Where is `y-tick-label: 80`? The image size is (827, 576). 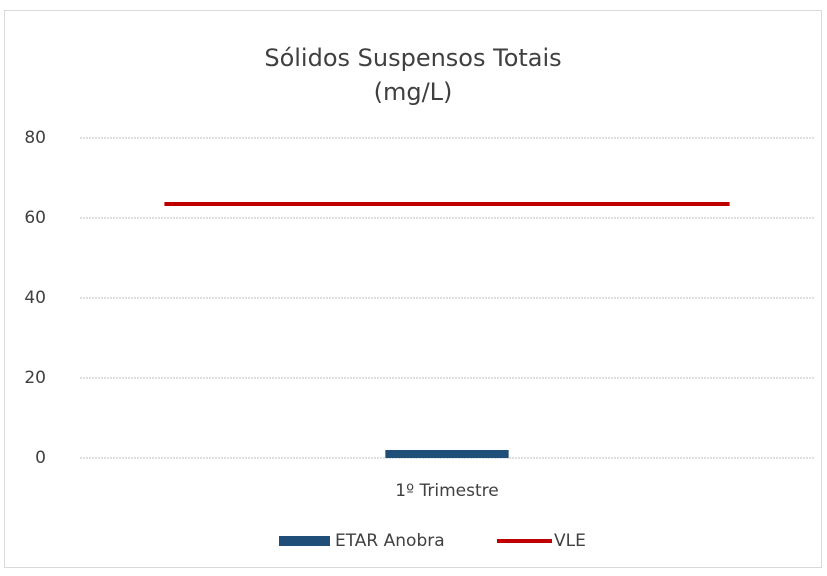
y-tick-label: 80 is located at coordinates (35, 138).